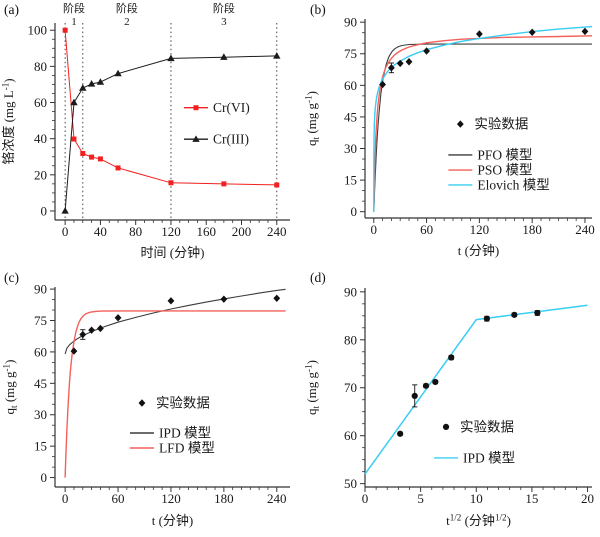  What do you see at coordinates (74, 22) in the screenshot?
I see `svg-text: 1` at bounding box center [74, 22].